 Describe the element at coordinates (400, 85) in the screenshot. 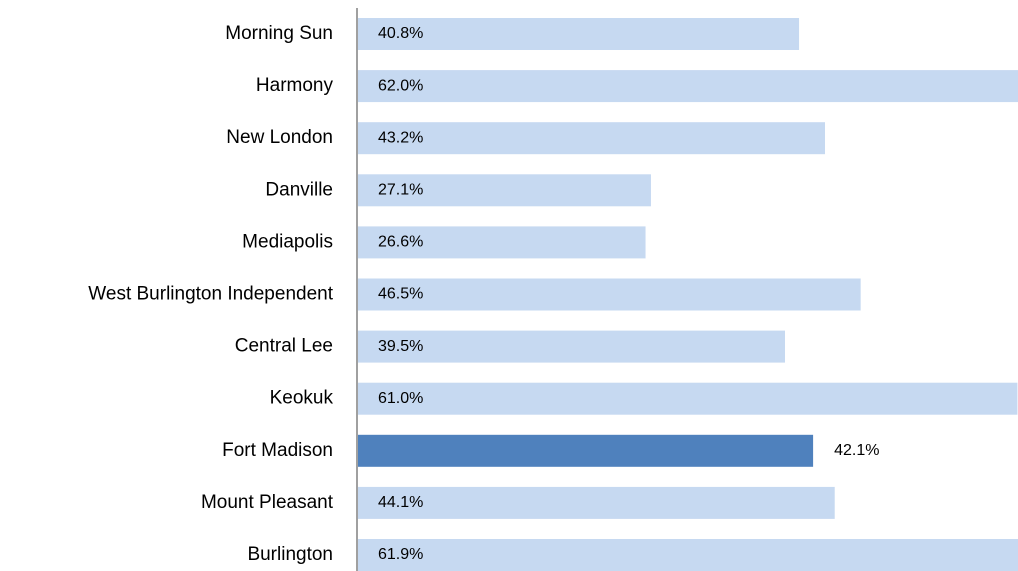

I see `value-label: 62.0%` at that location.